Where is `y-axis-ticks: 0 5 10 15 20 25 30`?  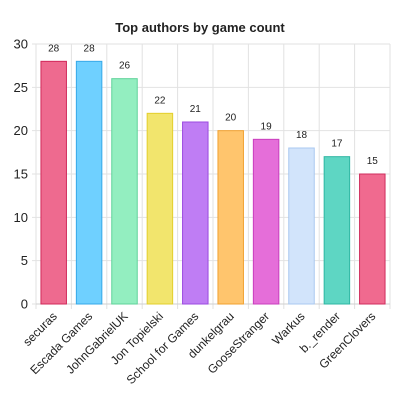 y-axis-ticks: 0 5 10 15 20 25 30 is located at coordinates (21, 174).